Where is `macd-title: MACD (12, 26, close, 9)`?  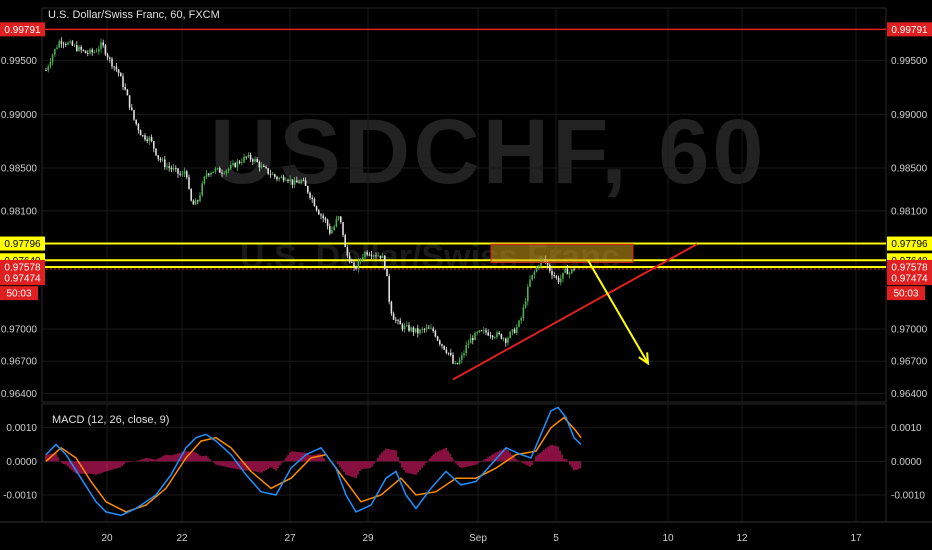 macd-title: MACD (12, 26, close, 9) is located at coordinates (111, 420).